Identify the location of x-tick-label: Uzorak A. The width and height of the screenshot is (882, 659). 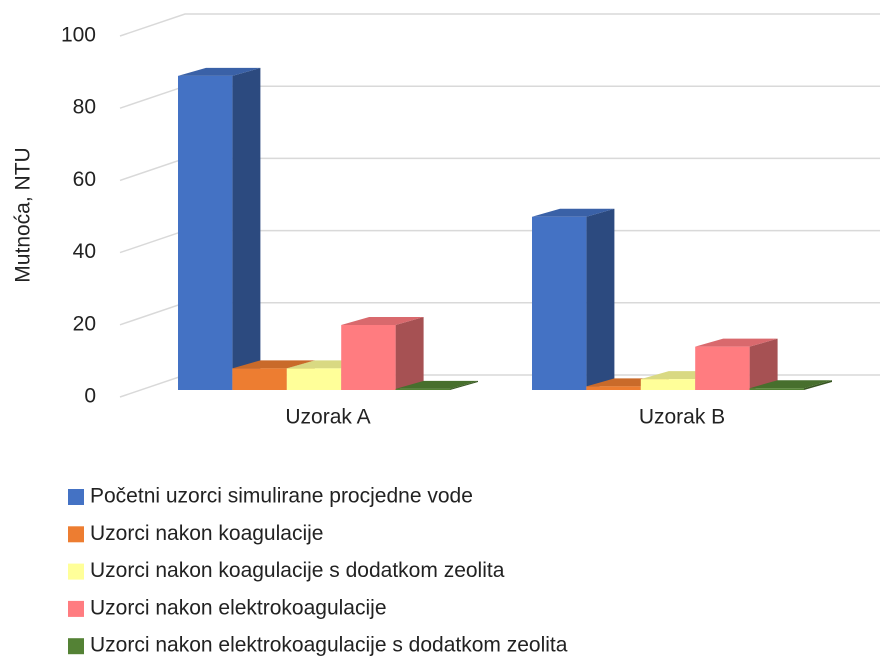
(327, 417).